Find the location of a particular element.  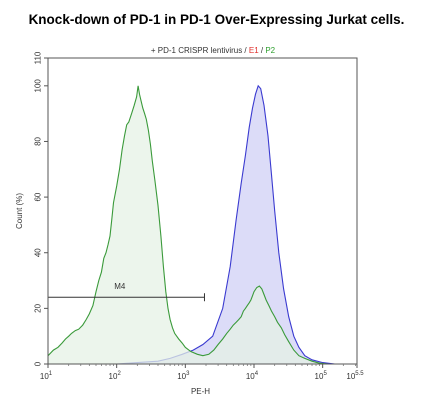

x-tick-label: 10⁵ is located at coordinates (321, 376).